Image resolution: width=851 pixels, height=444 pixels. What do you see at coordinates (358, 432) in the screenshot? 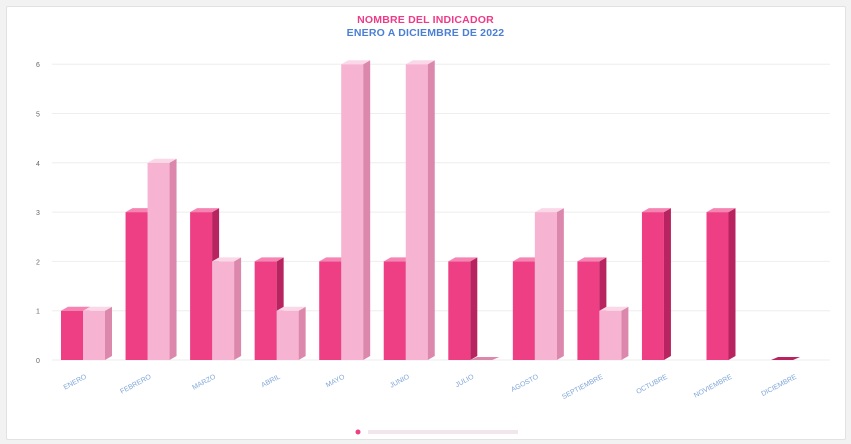
I see `legend-marker-series1` at bounding box center [358, 432].